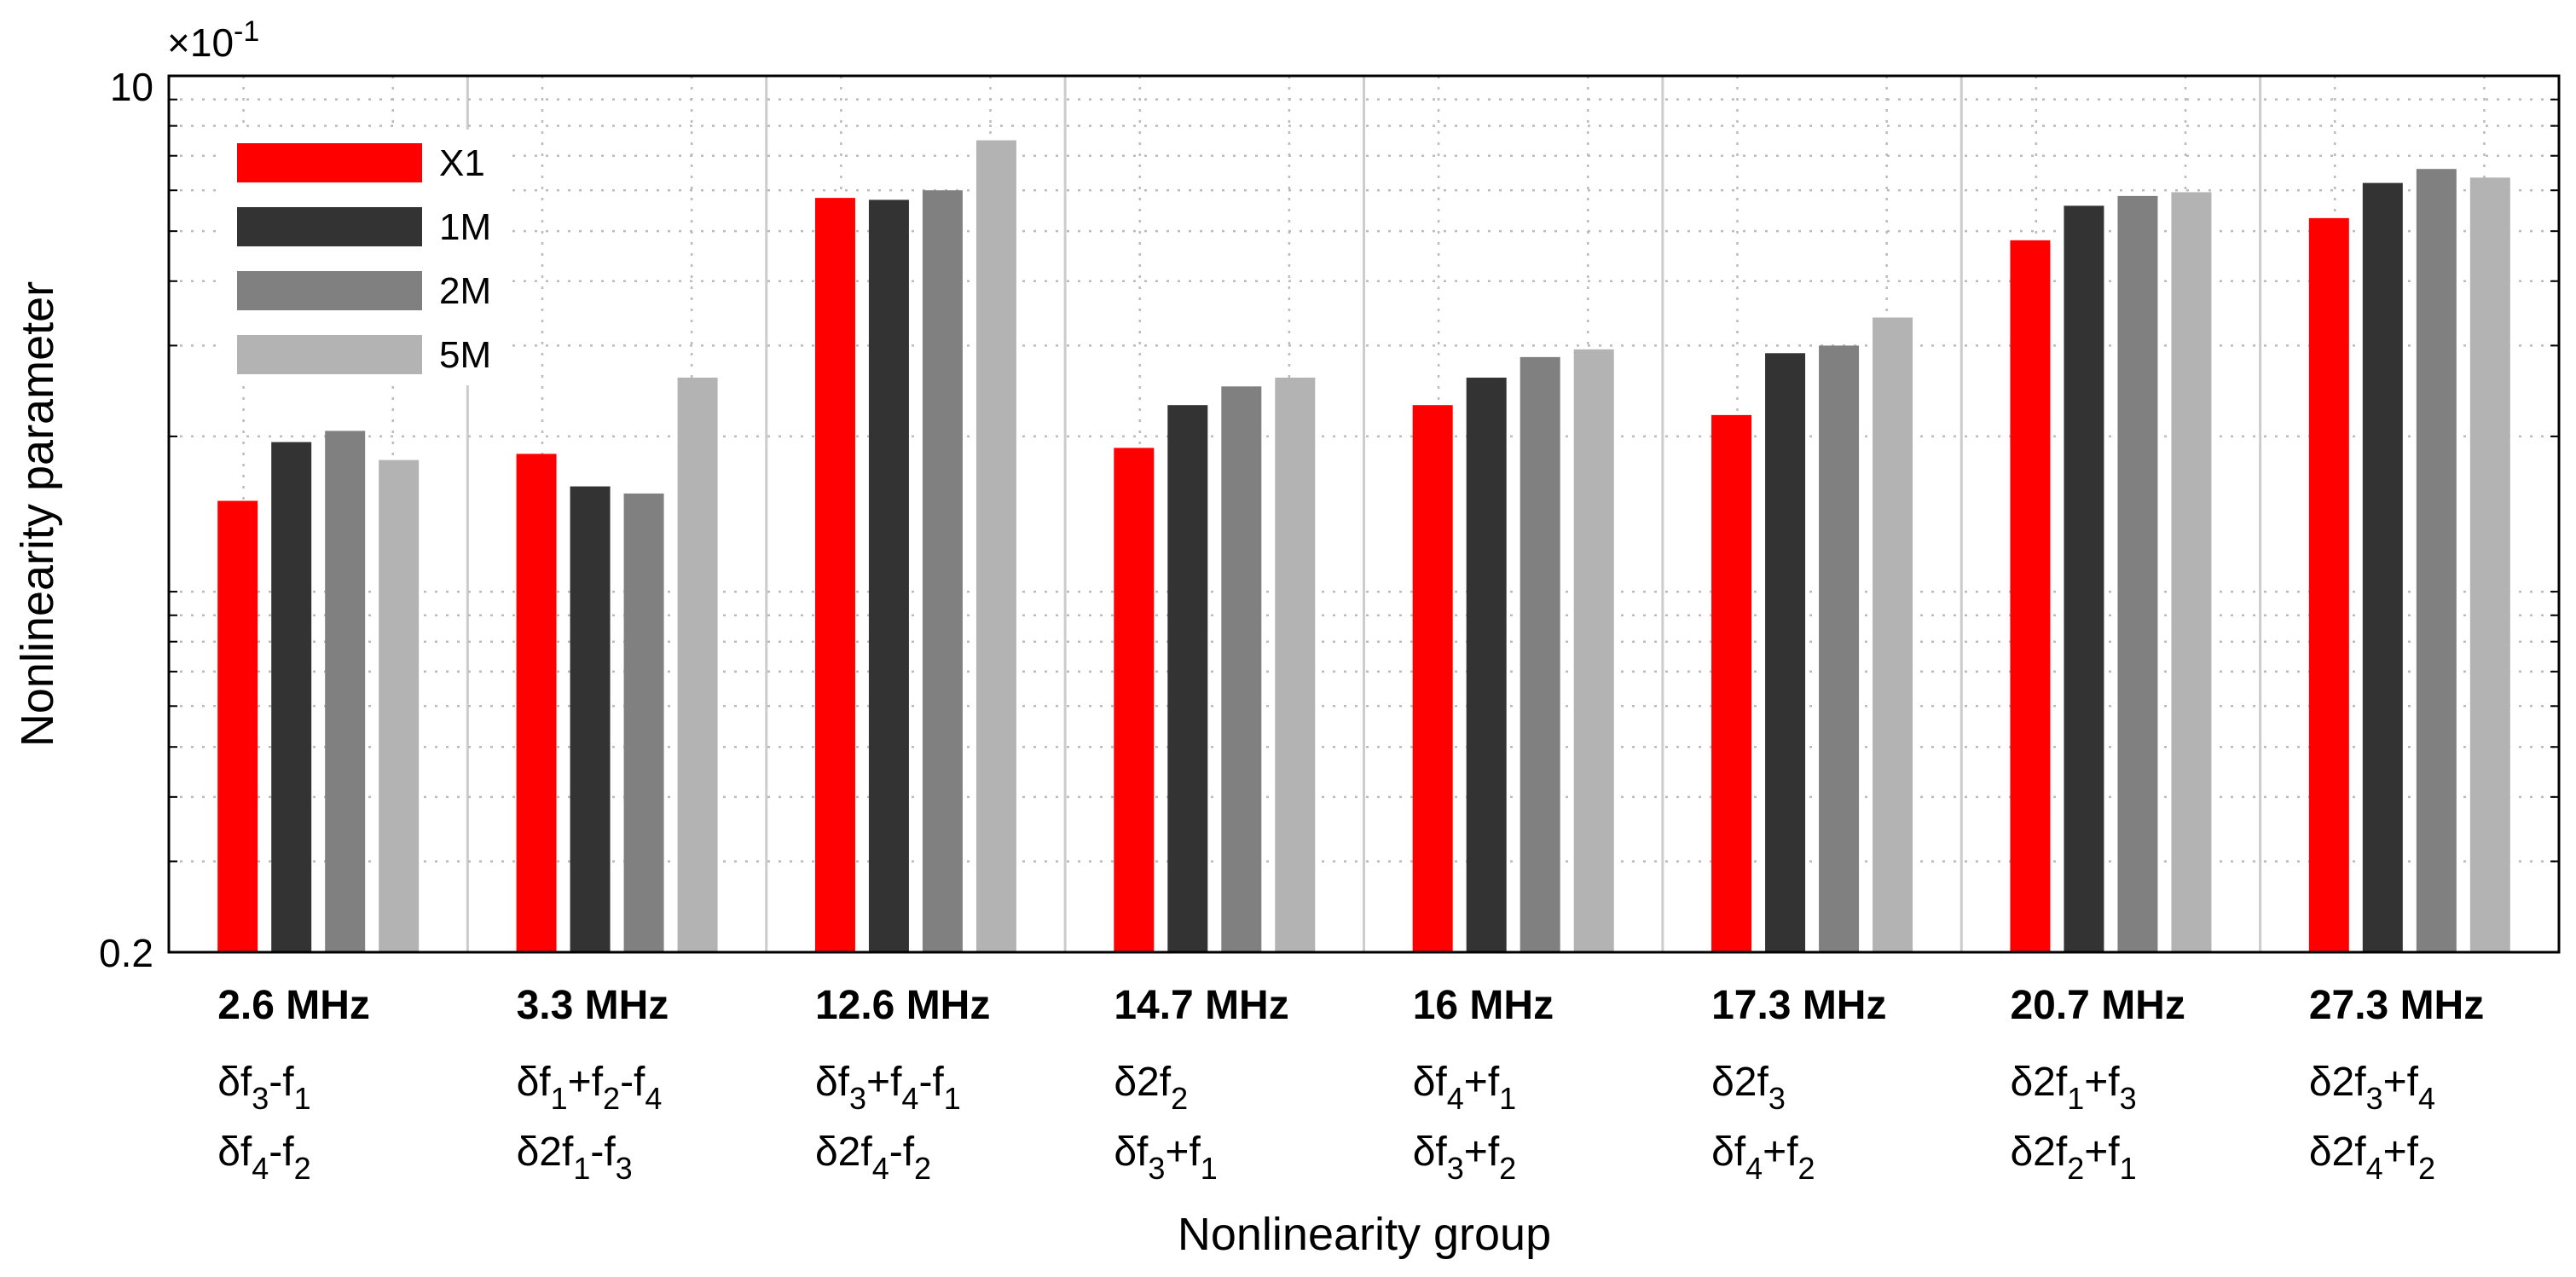 Image resolution: width=2576 pixels, height=1277 pixels. I want to click on category-label-2: 3.3 MHz, so click(593, 1005).